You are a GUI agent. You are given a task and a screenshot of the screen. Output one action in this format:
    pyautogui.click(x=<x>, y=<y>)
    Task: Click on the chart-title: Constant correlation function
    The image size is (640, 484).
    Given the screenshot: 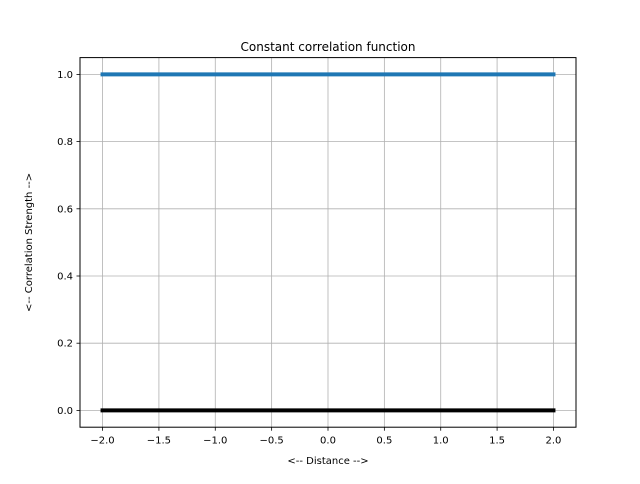 What is the action you would take?
    pyautogui.click(x=328, y=47)
    